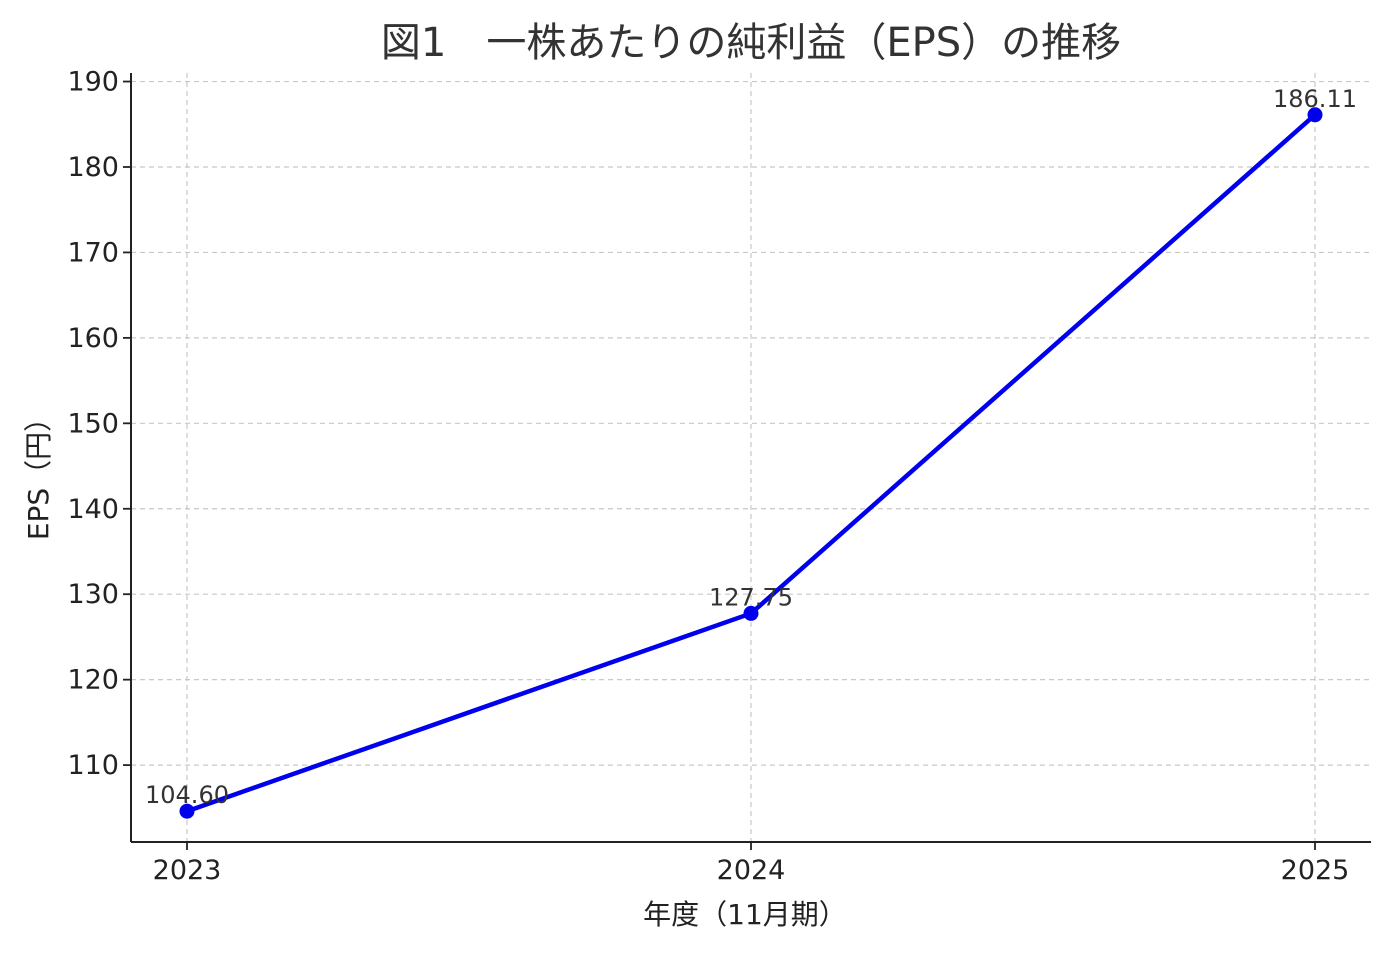  What do you see at coordinates (187, 795) in the screenshot?
I see `eps-data-label: 104.60` at bounding box center [187, 795].